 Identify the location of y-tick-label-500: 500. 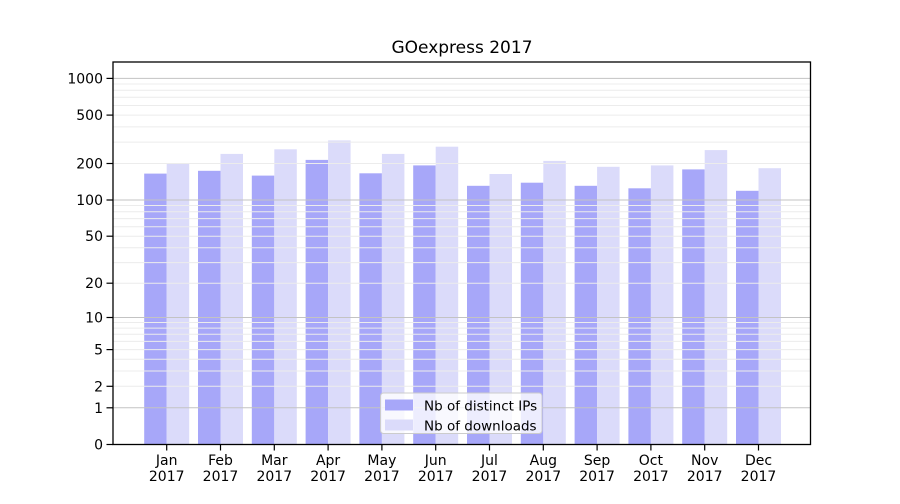
(89, 116).